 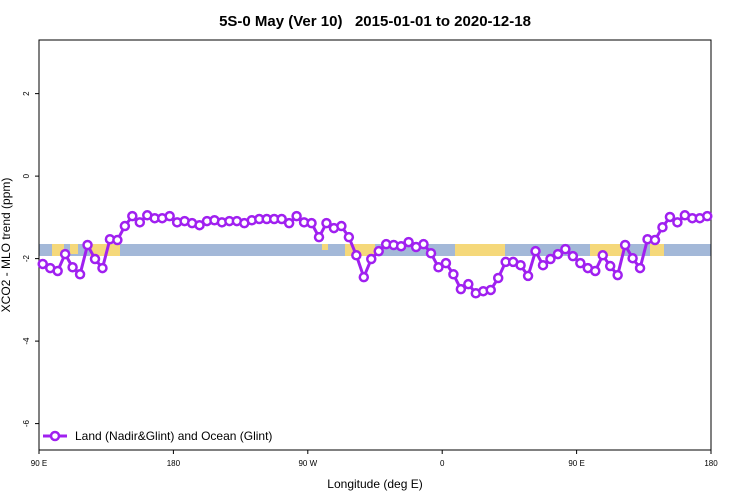 I want to click on y-tick-label: -6, so click(x=26, y=424).